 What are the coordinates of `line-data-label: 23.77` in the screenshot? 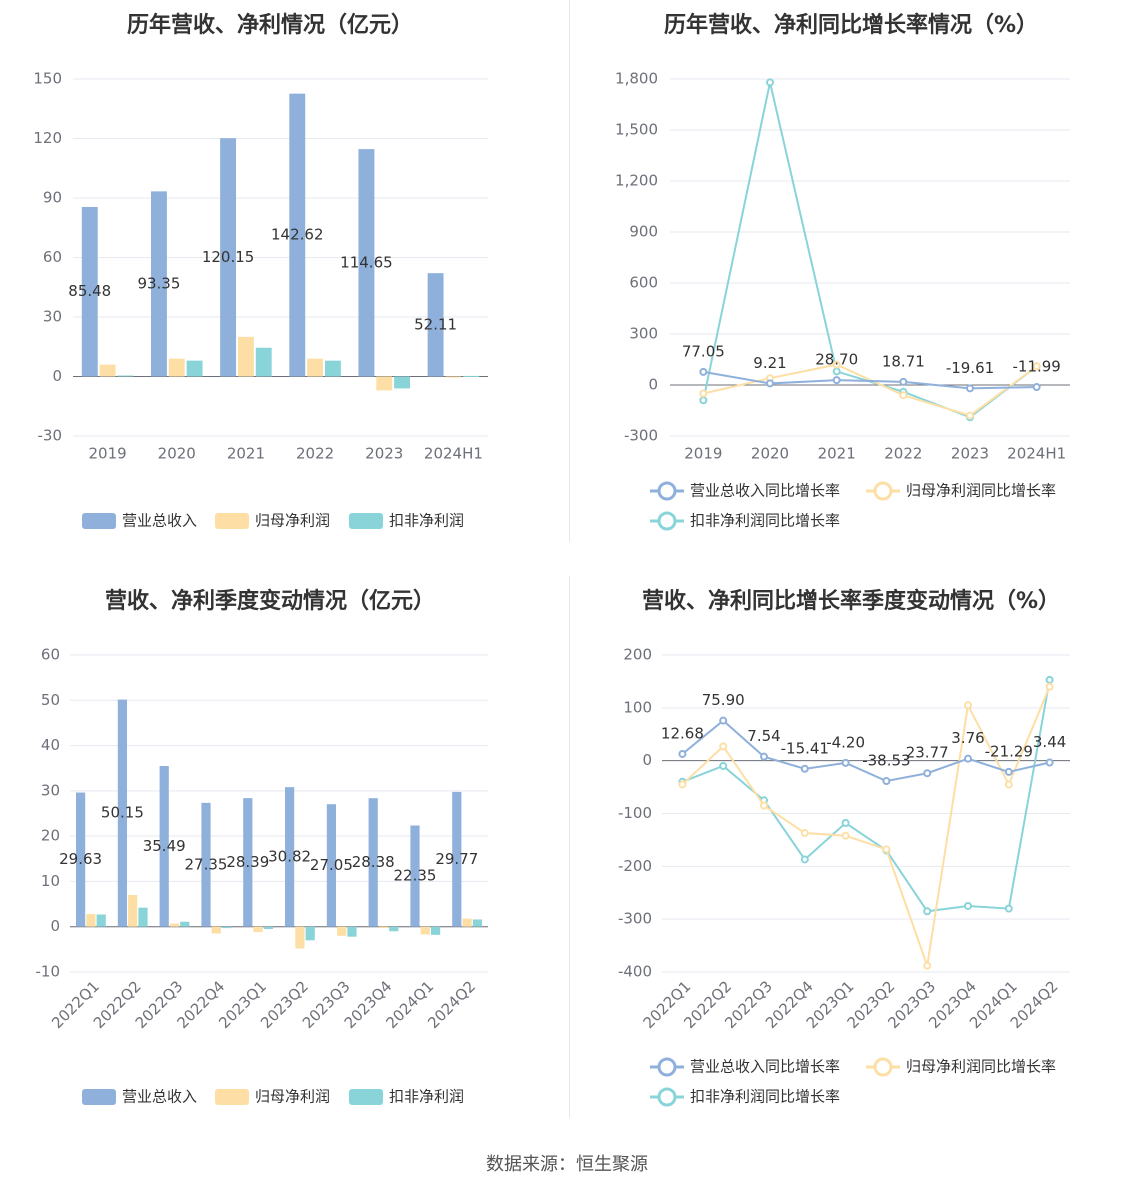 It's located at (927, 753).